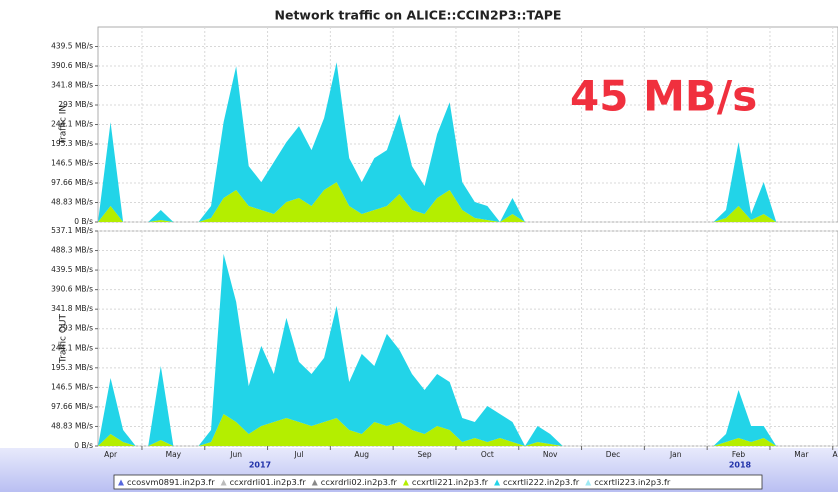  Describe the element at coordinates (740, 465) in the screenshot. I see `year-label: 2018` at that location.